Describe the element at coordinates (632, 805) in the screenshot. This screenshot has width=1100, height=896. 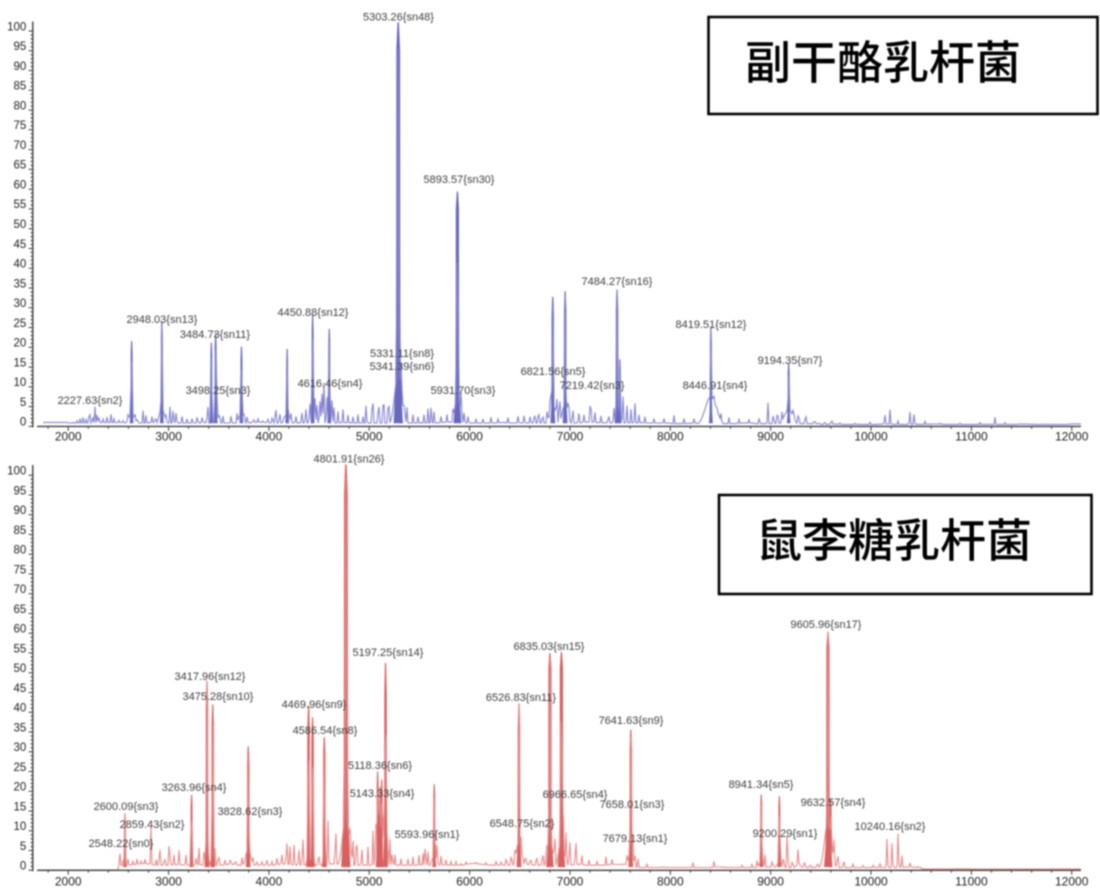
I see `svg-text: 7658.01{sn3}` at that location.